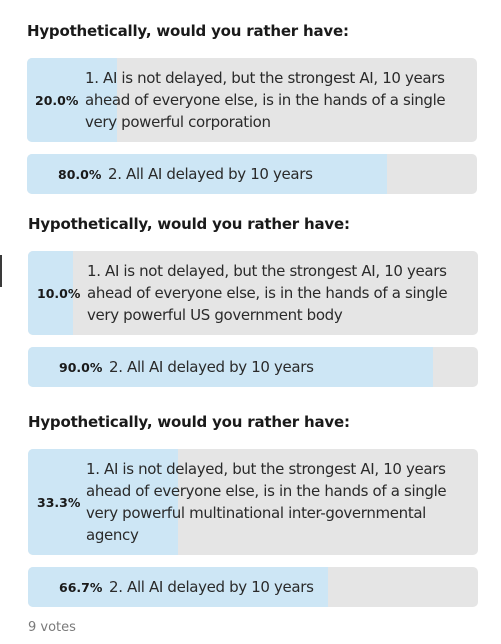 This screenshot has height=644, width=501. I want to click on option-percent: 10.0%, so click(59, 293).